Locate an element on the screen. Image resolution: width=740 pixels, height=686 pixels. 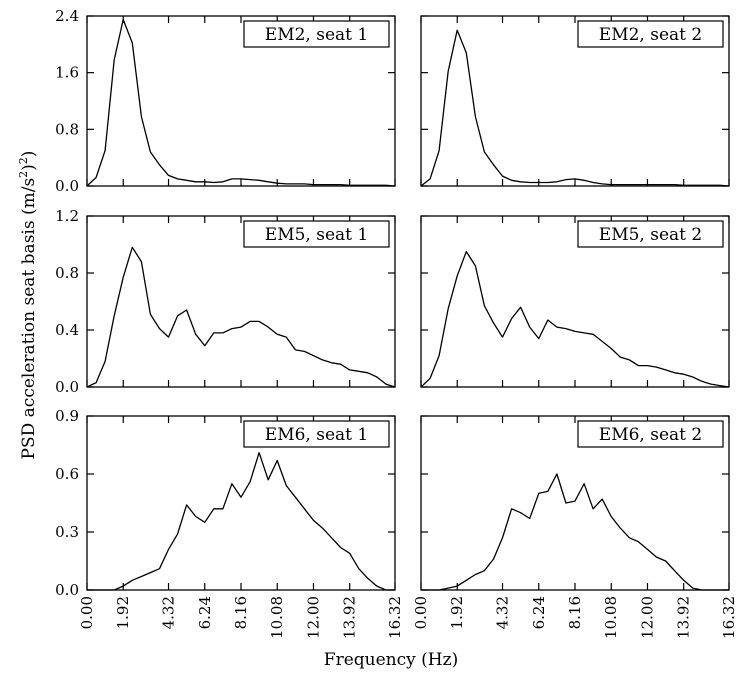
y-axis-title-group: PSD acceleration seat basis (m/s2)2) is located at coordinates (28, 305).